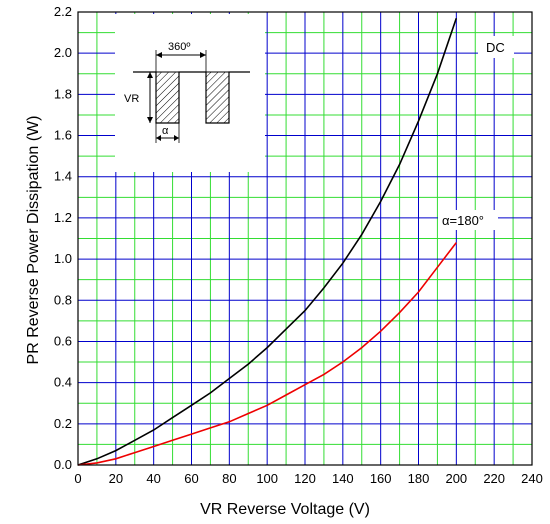 This screenshot has width=550, height=524. I want to click on y-tick-label: 1.4, so click(63, 176).